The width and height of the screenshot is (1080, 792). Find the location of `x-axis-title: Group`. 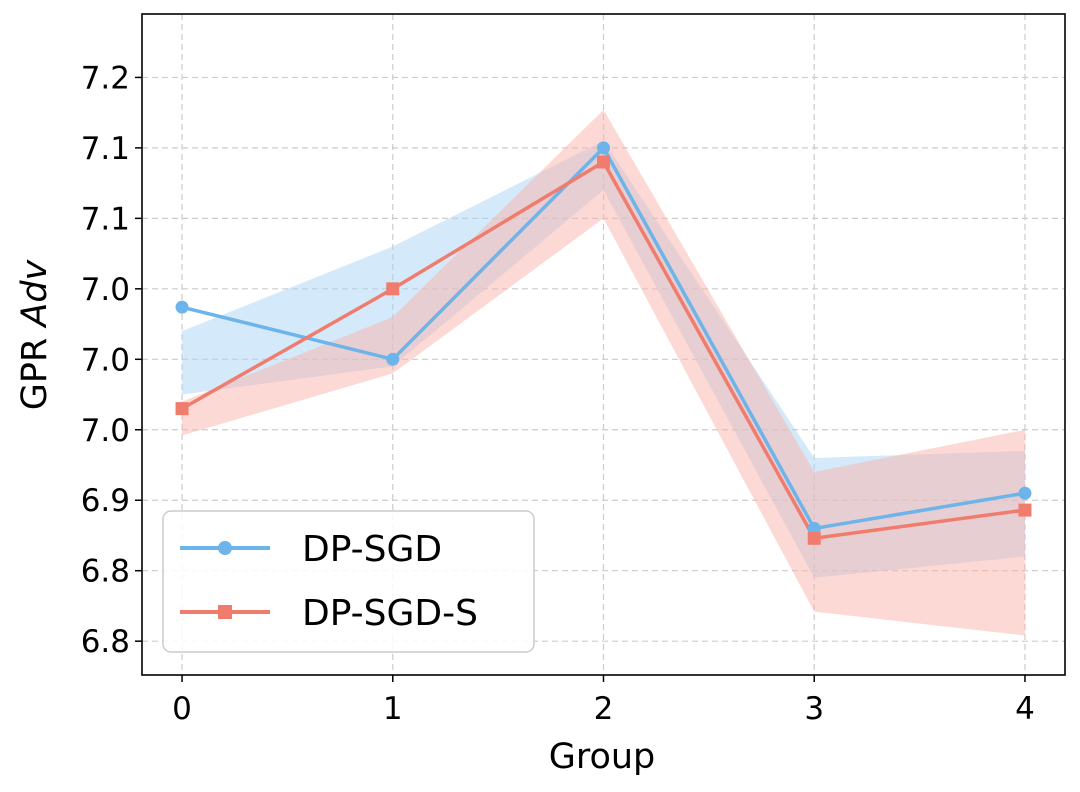

x-axis-title: Group is located at coordinates (602, 757).